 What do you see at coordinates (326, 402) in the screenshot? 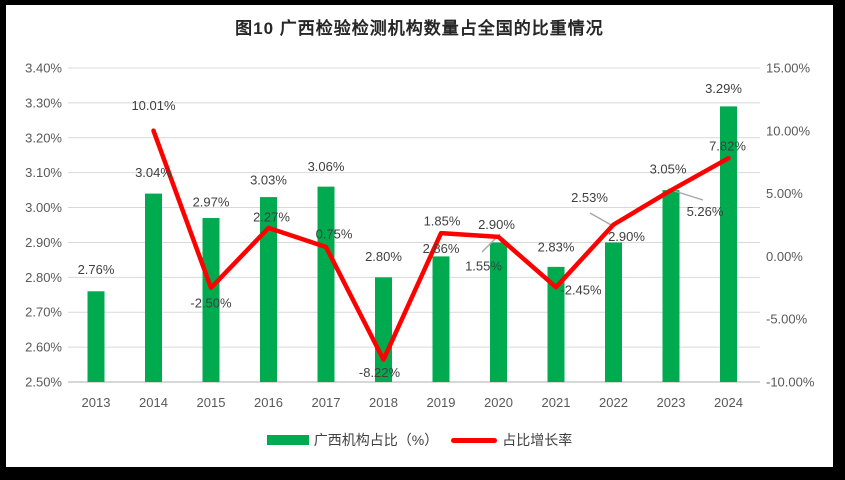
I see `x-axis-label: 2017` at bounding box center [326, 402].